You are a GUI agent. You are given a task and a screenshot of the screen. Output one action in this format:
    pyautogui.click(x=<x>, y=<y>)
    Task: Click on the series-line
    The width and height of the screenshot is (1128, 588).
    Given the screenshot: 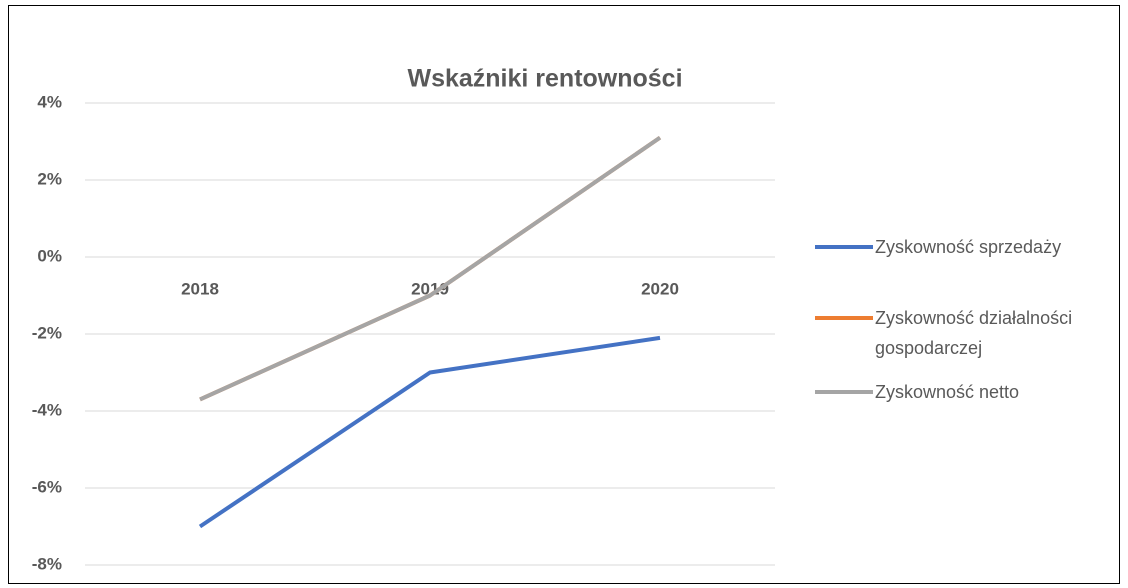 What is the action you would take?
    pyautogui.click(x=429, y=432)
    